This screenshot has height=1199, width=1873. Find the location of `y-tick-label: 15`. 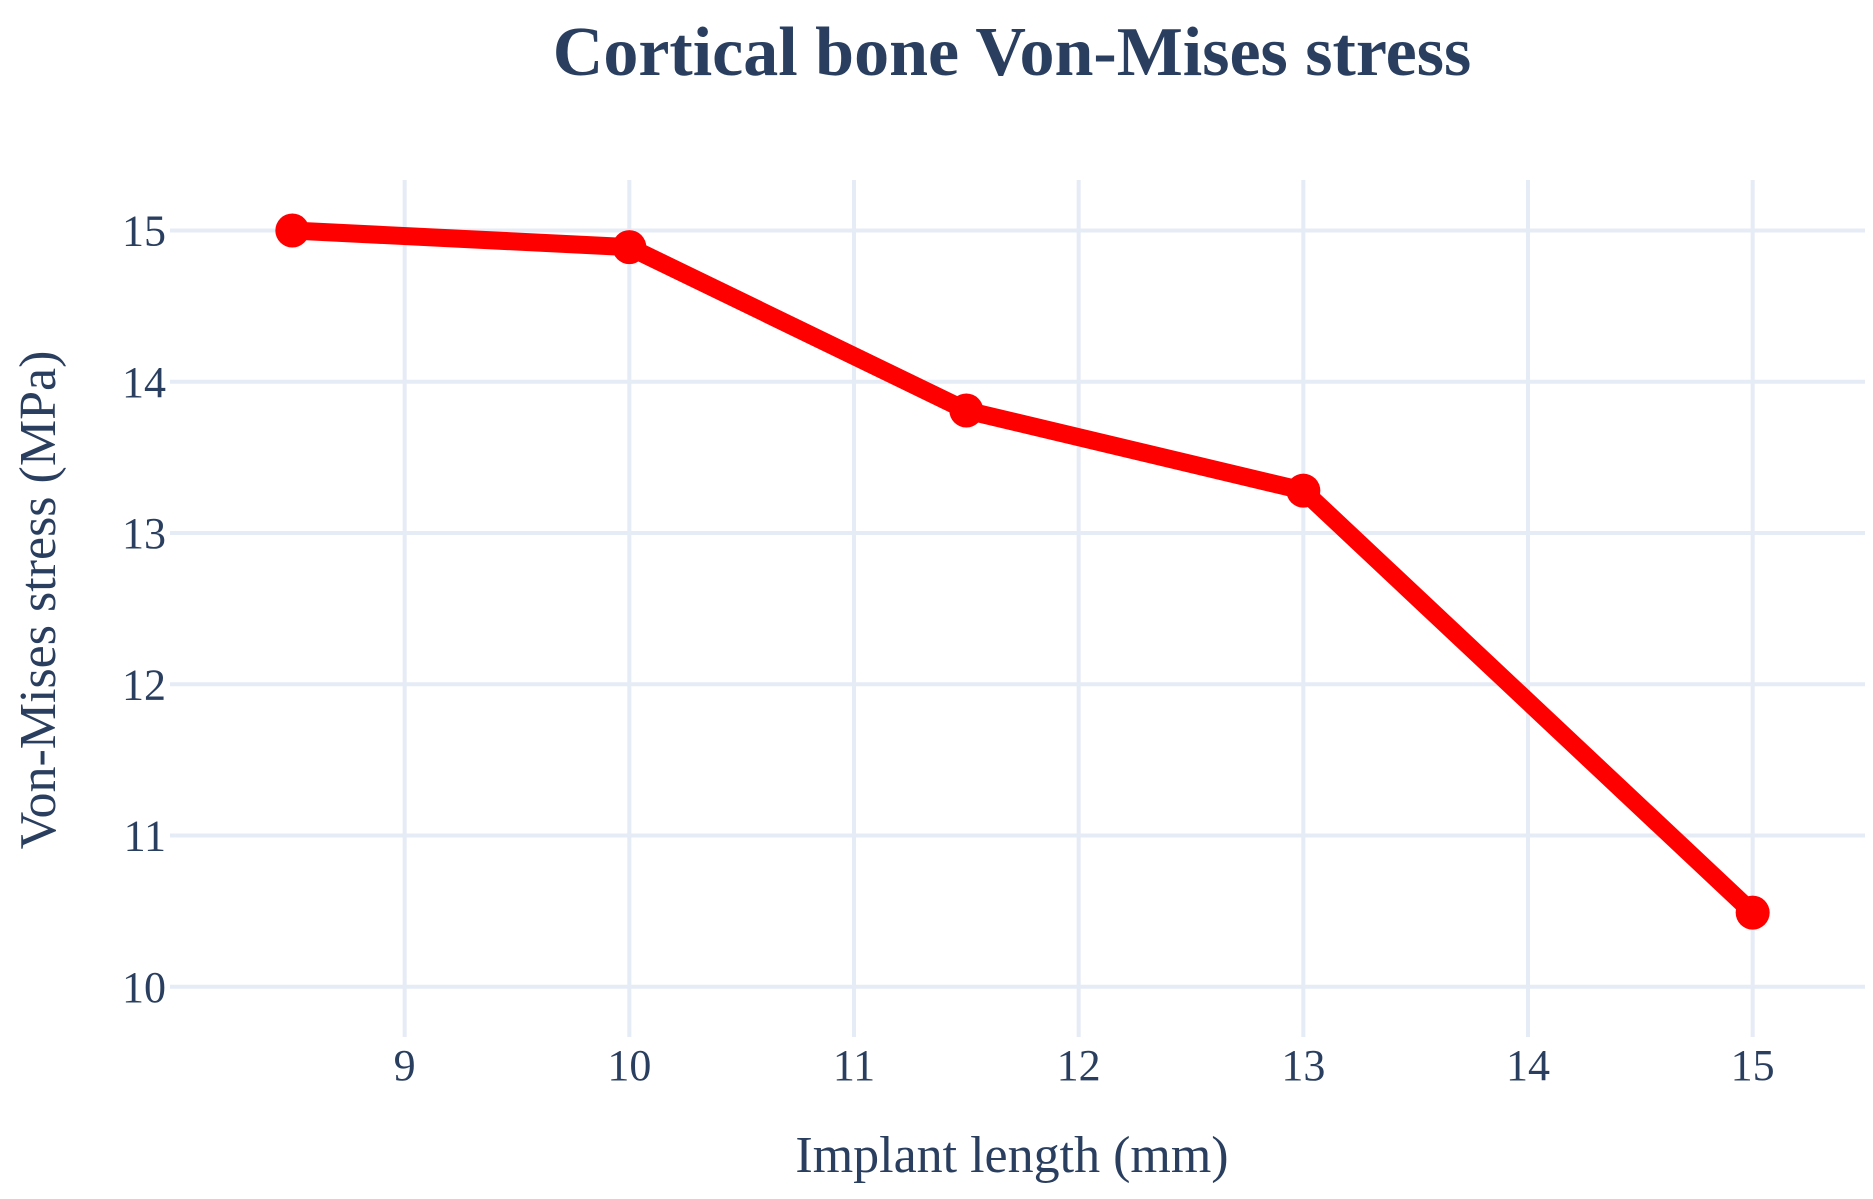

y-tick-label: 15 is located at coordinates (144, 231).